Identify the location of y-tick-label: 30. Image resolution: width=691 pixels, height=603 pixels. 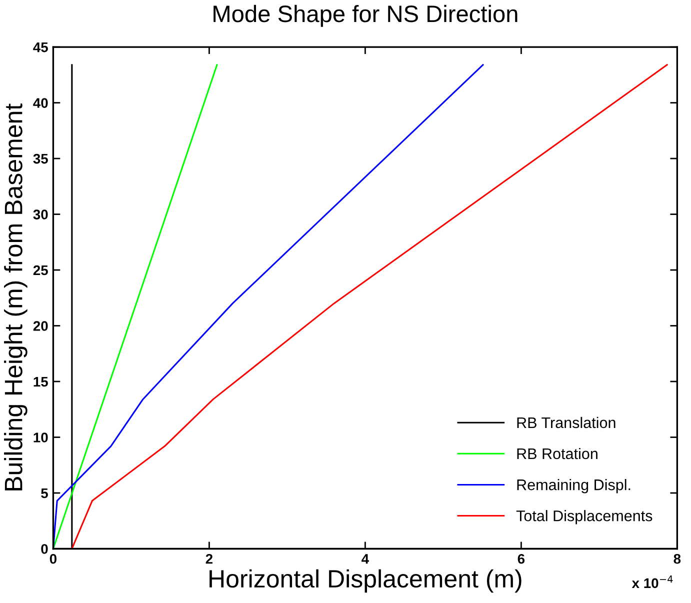
(40, 215).